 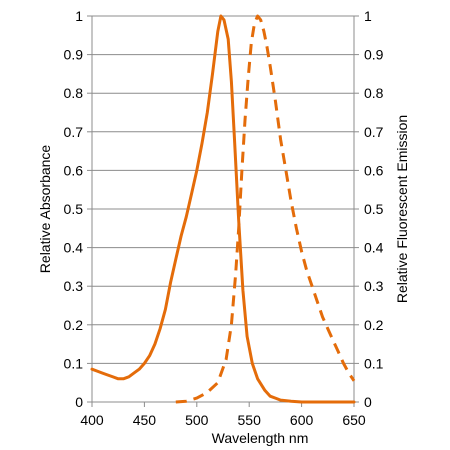 What do you see at coordinates (74, 286) in the screenshot?
I see `left-y-tick-label: 0.3` at bounding box center [74, 286].